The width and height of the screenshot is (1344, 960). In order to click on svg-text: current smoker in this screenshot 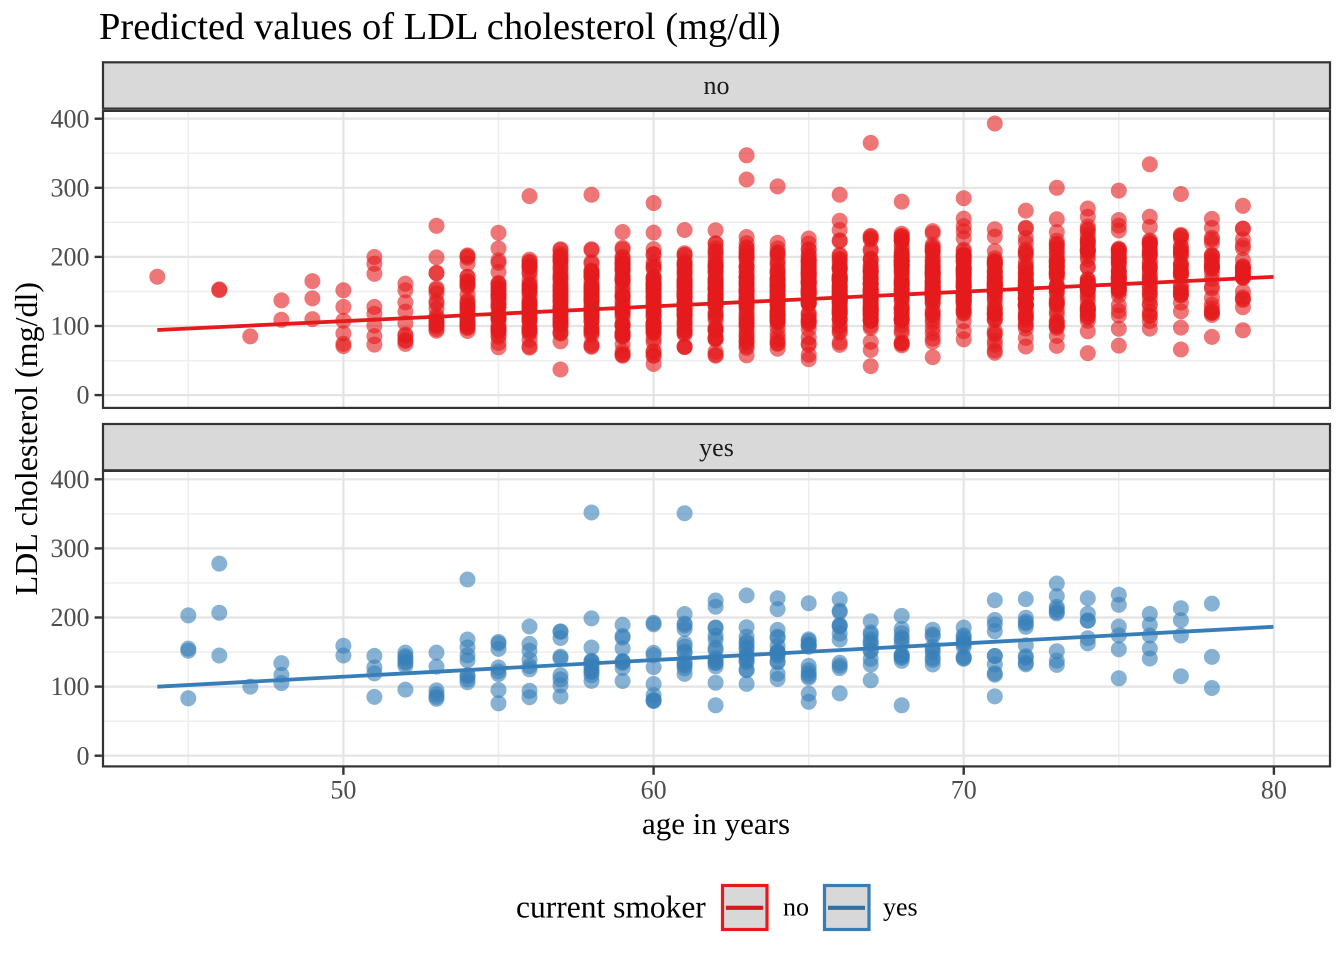, I will do `click(611, 907)`.